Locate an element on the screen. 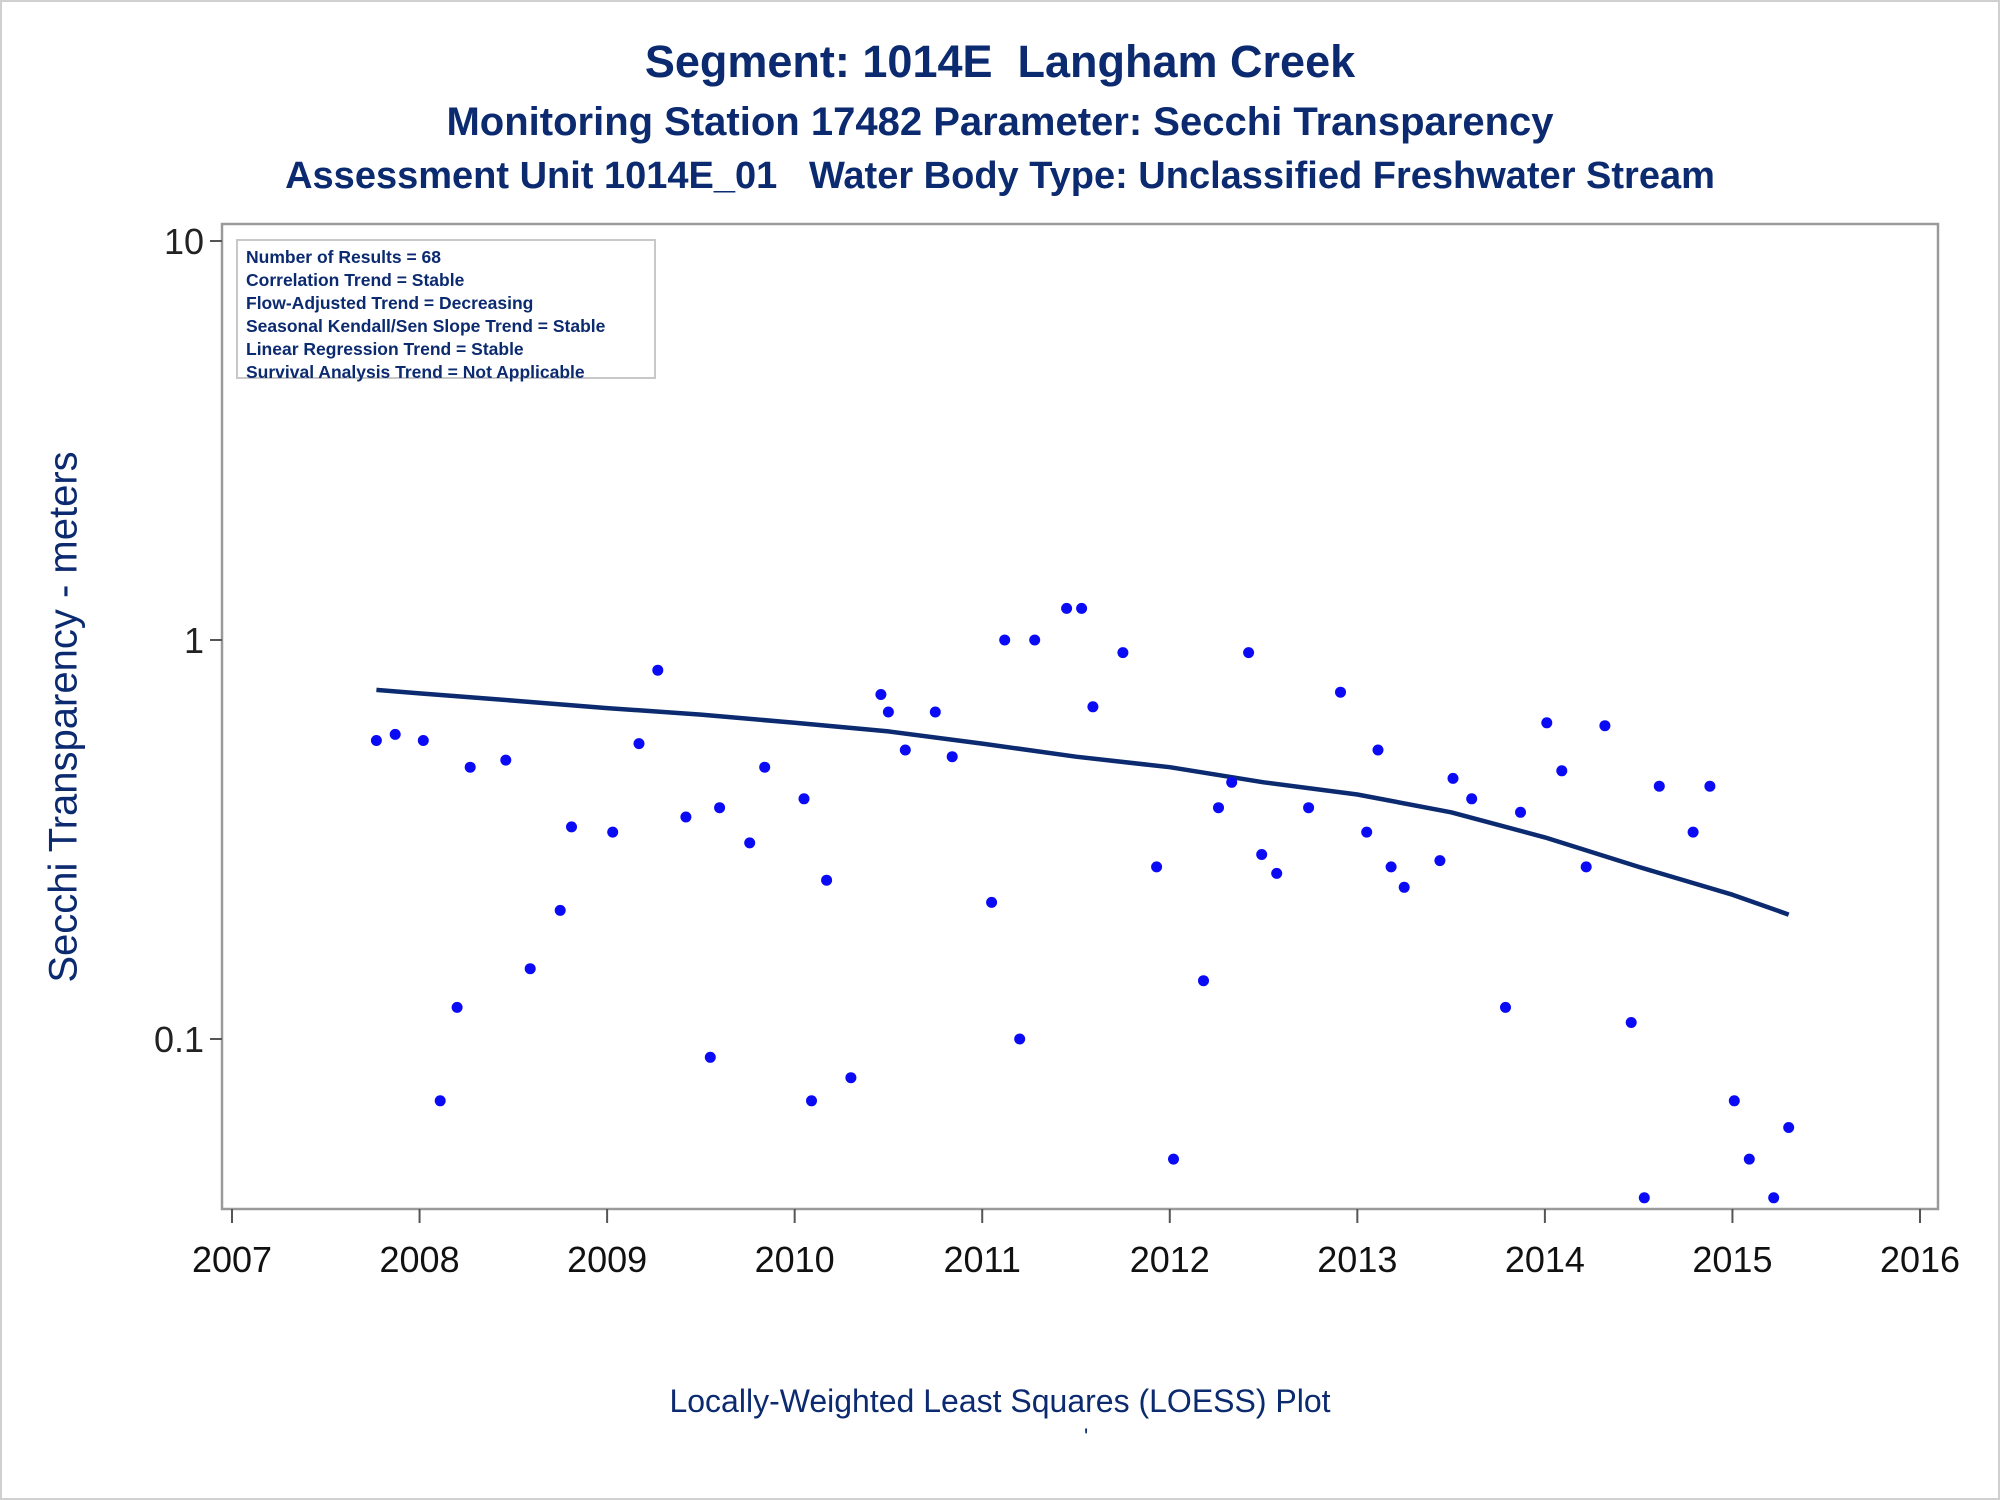 The image size is (2000, 1500). footnote-mark: ' is located at coordinates (1086, 1436).